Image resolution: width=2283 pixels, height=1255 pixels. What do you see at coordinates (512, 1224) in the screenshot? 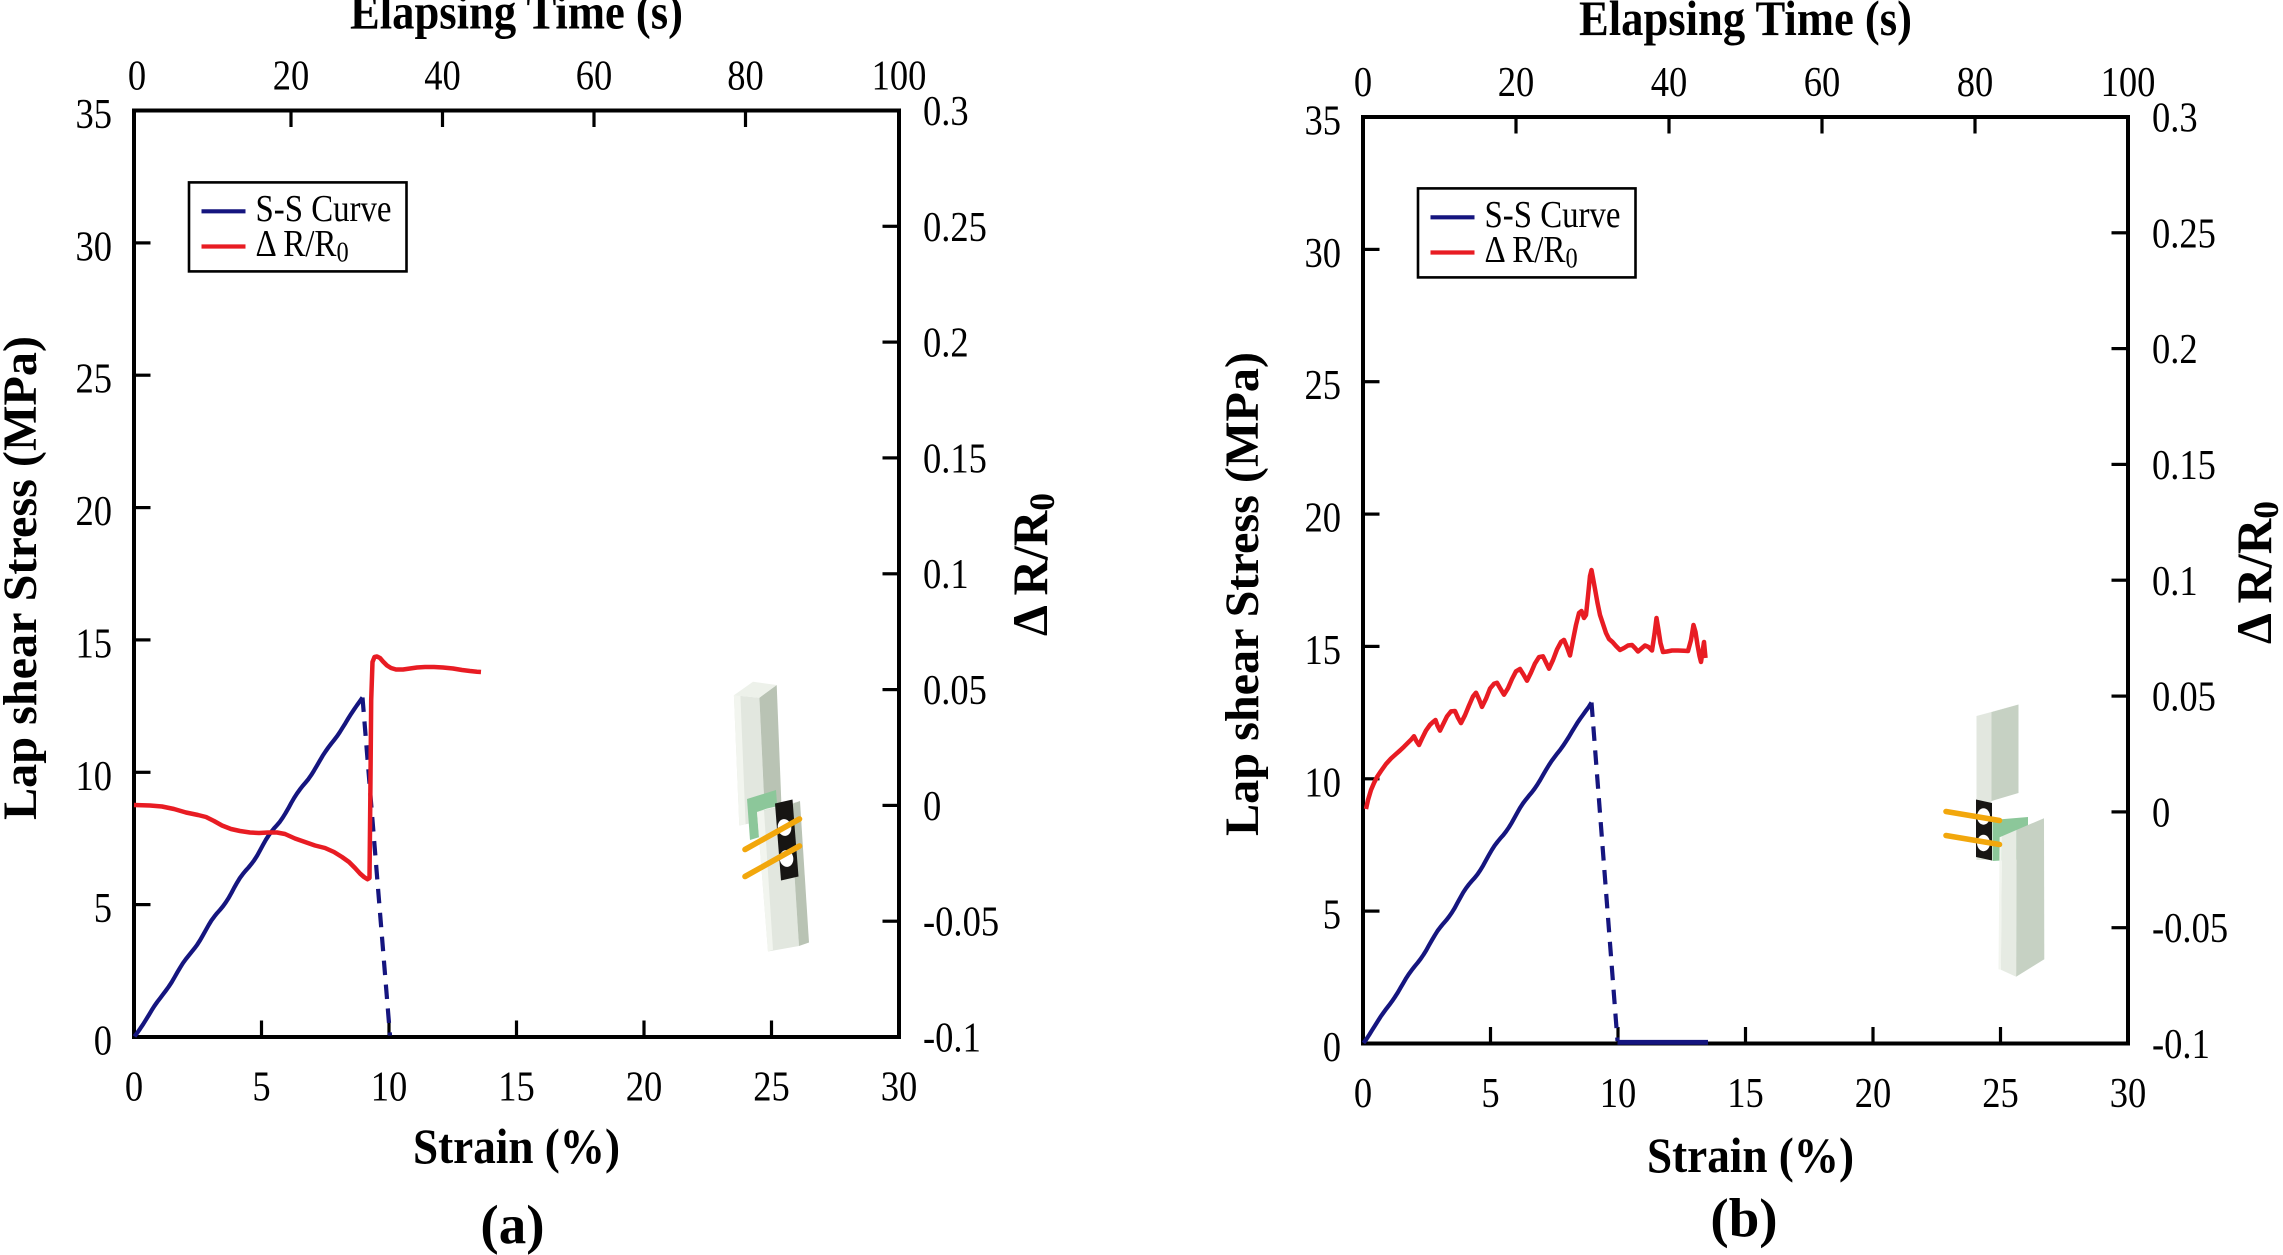
I see `svg-text: (a)` at bounding box center [512, 1224].